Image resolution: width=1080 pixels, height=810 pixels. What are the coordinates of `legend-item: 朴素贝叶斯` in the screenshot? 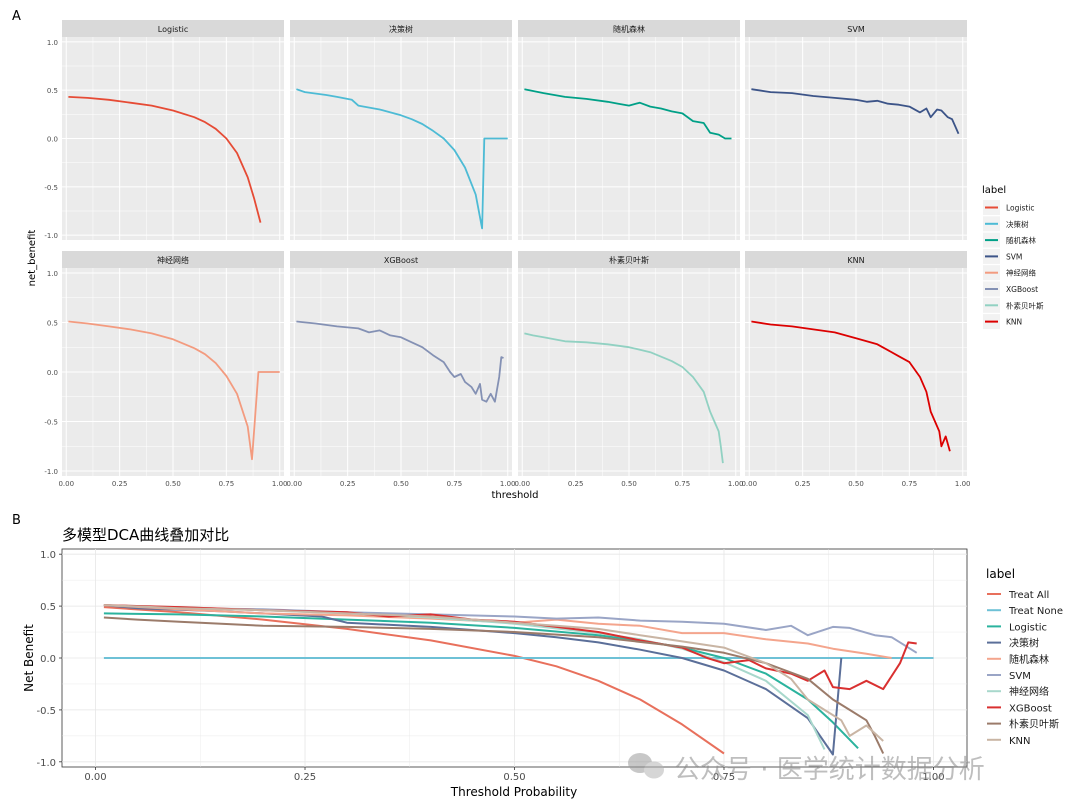 It's located at (1013, 305).